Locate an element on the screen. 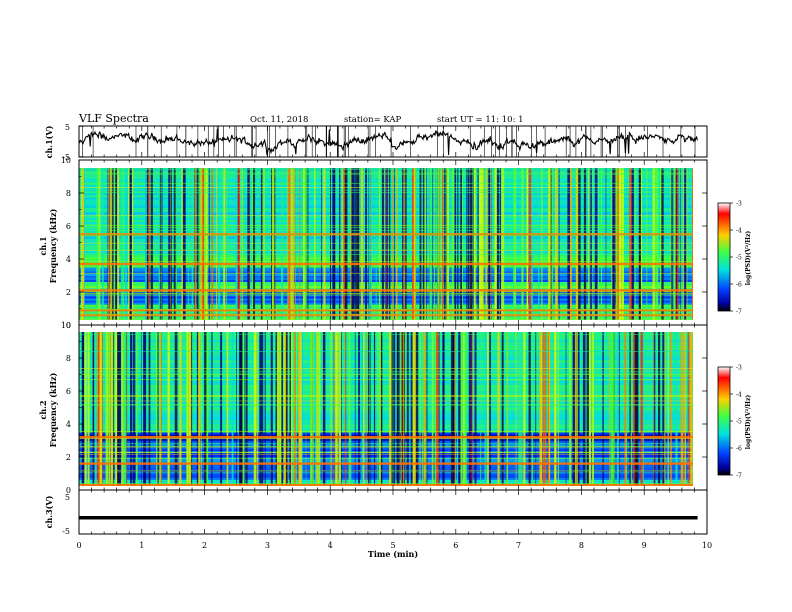  x-tick-label: 8 is located at coordinates (581, 545).